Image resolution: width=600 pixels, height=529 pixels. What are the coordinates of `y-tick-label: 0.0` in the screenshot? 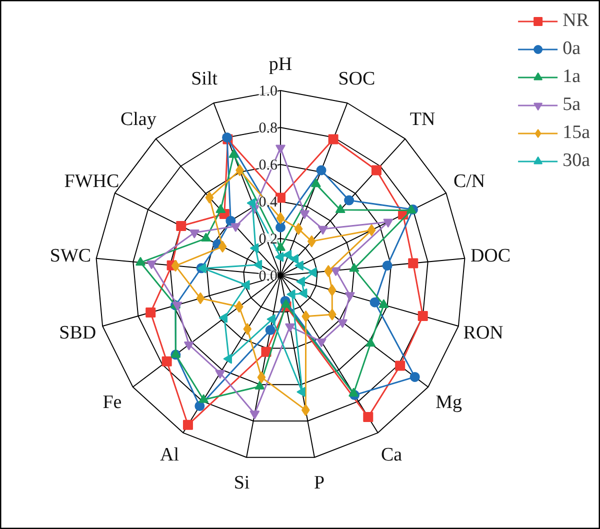 It's located at (268, 276).